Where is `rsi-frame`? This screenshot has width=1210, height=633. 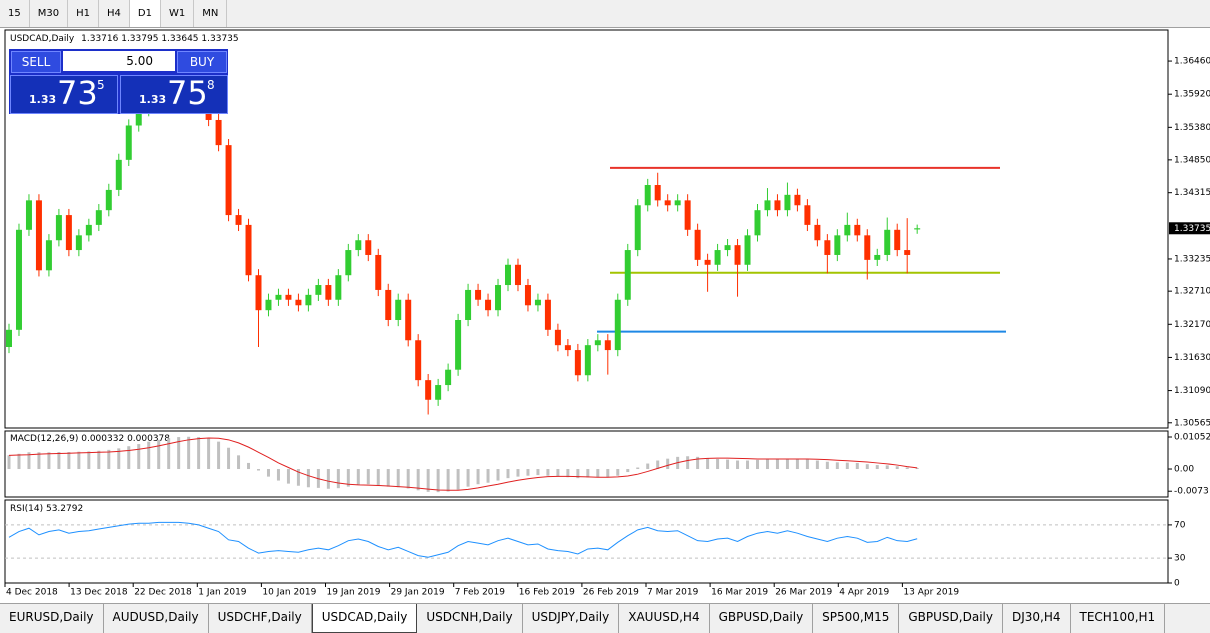 rsi-frame is located at coordinates (586, 541).